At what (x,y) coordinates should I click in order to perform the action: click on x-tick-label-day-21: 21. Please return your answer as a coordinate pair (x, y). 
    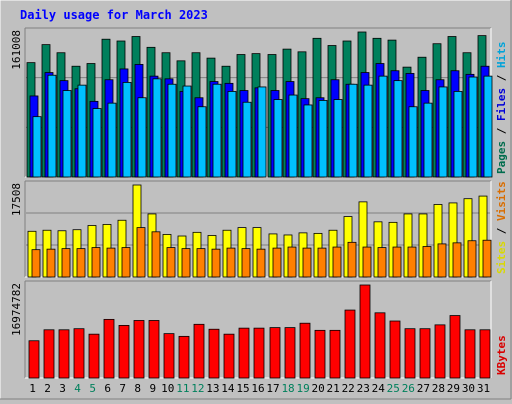
    Looking at the image, I should click on (333, 388).